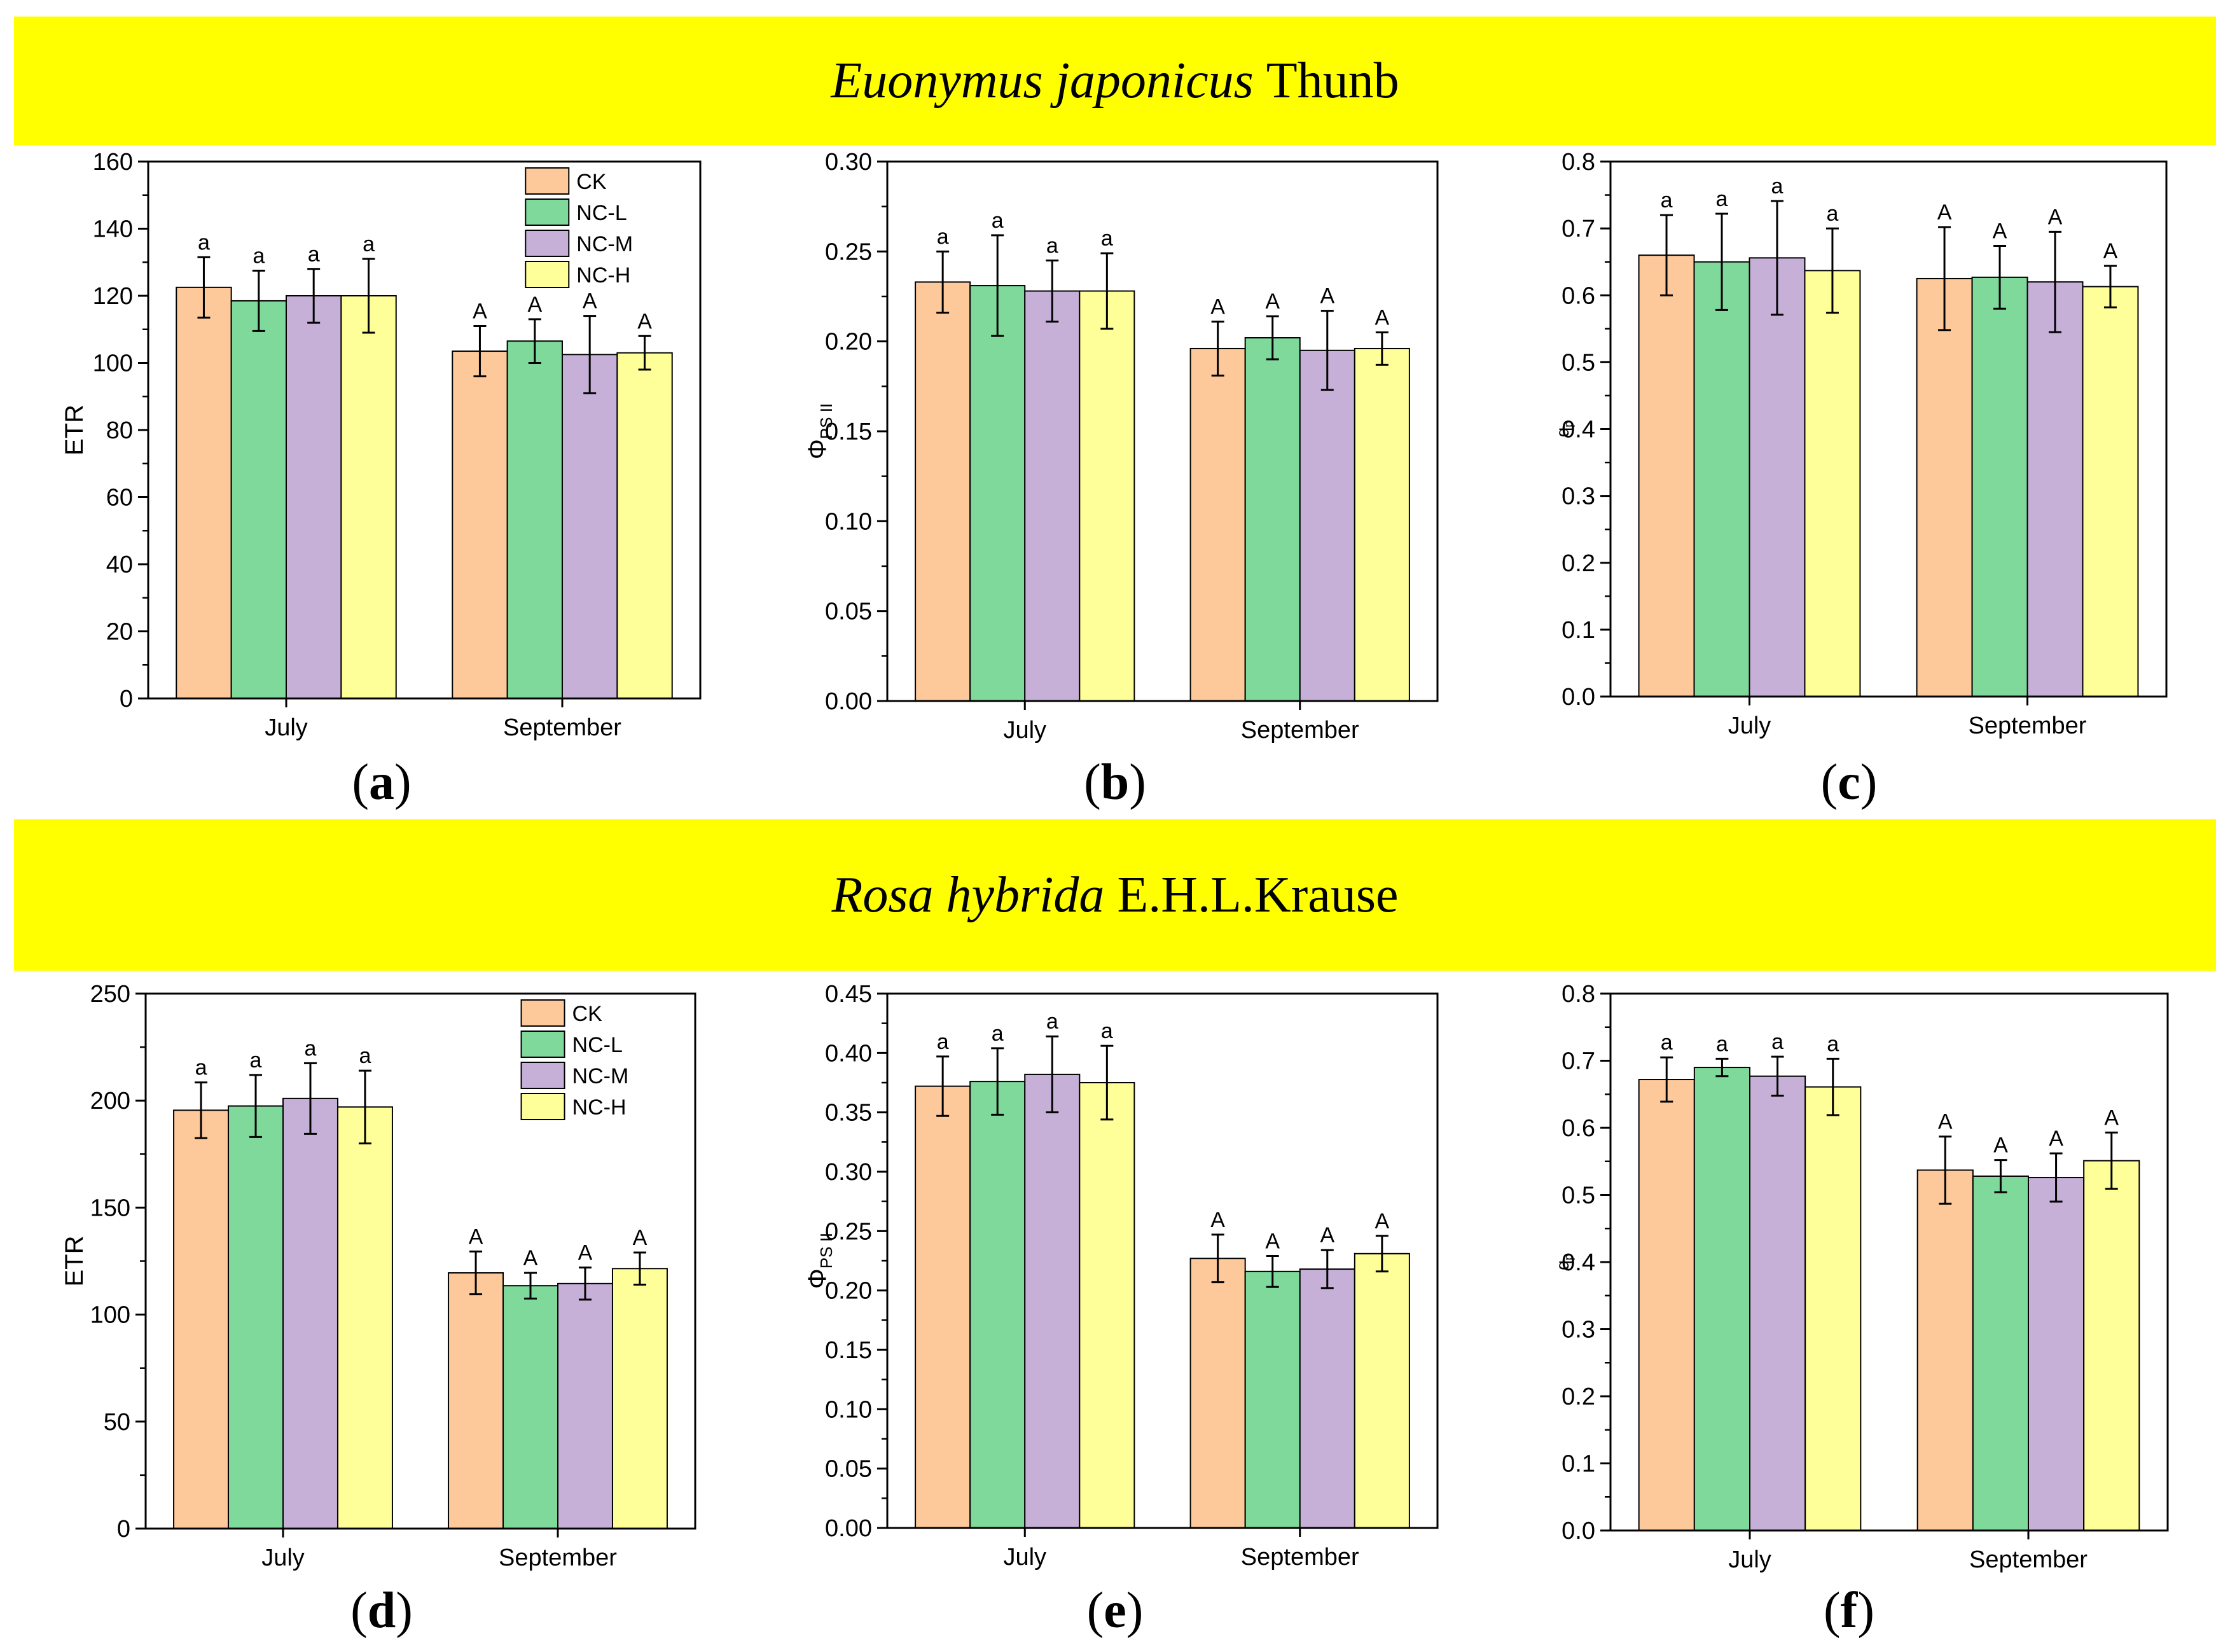  I want to click on y-tick-label: 0.7, so click(1578, 1061).